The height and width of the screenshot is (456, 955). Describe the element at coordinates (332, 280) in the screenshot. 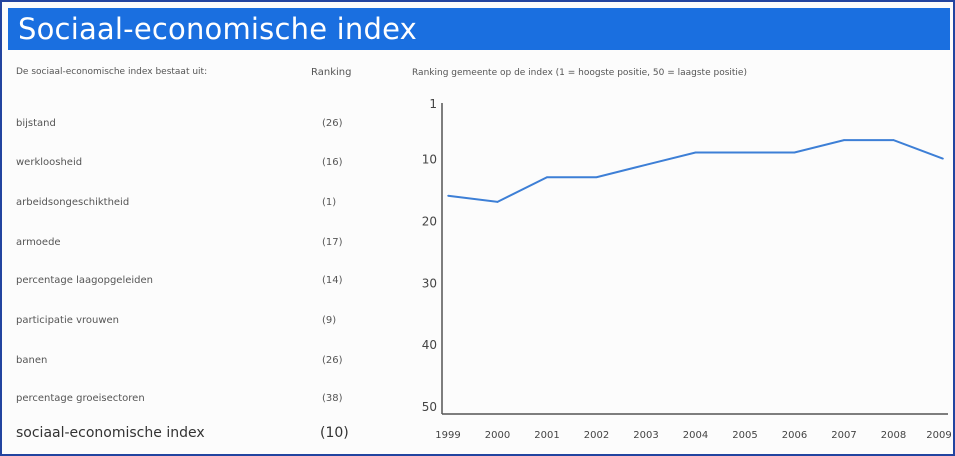

I see `component-rank: (14)` at that location.